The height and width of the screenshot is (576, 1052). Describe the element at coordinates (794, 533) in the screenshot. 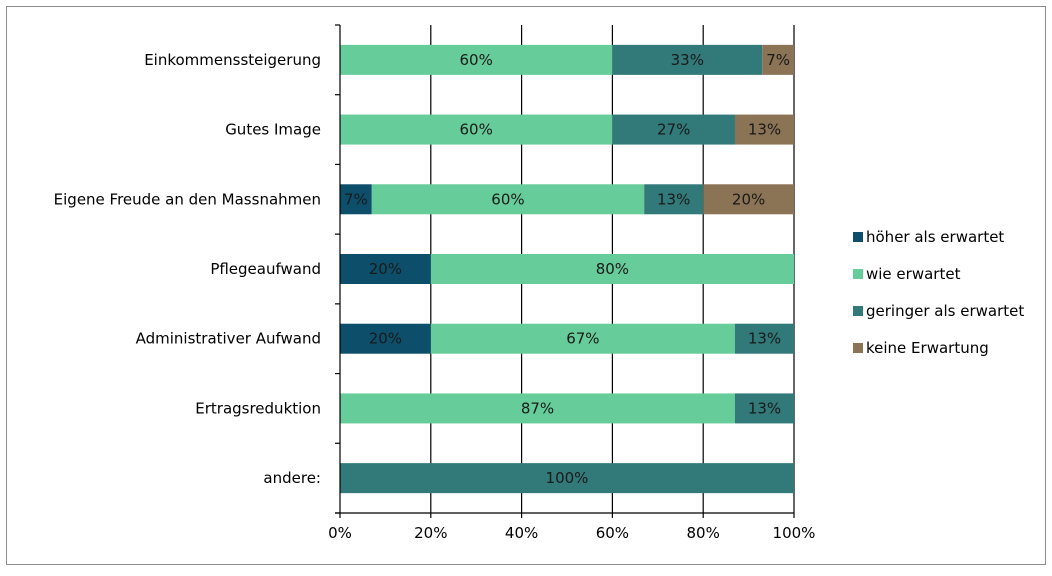

I see `x-tick-label: 100%` at that location.